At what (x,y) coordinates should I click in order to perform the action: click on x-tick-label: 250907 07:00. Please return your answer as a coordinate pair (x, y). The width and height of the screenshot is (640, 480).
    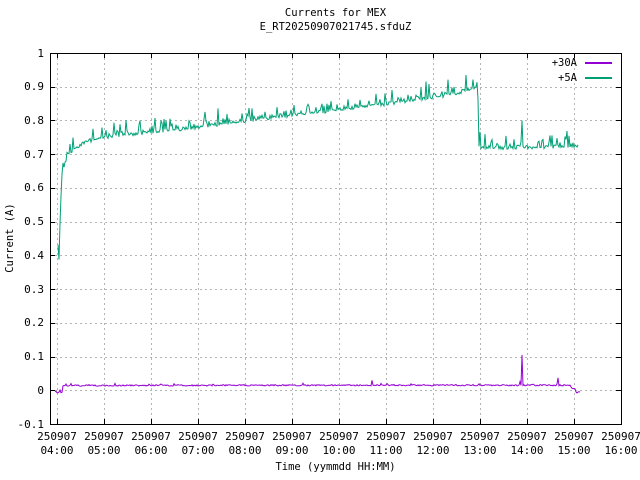
    Looking at the image, I should click on (198, 443).